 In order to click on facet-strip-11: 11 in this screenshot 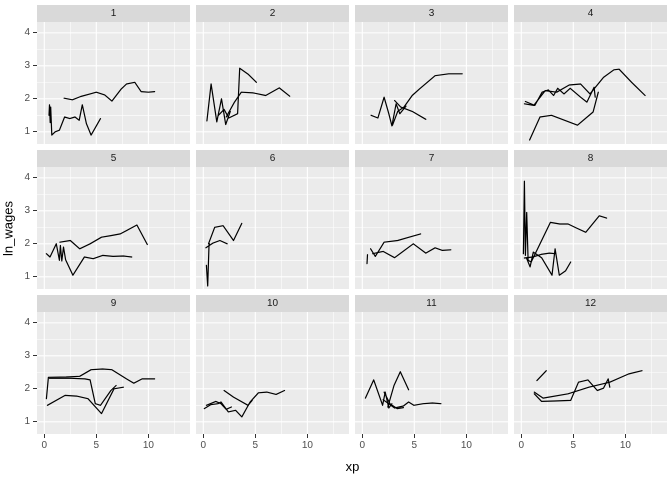, I will do `click(431, 303)`.